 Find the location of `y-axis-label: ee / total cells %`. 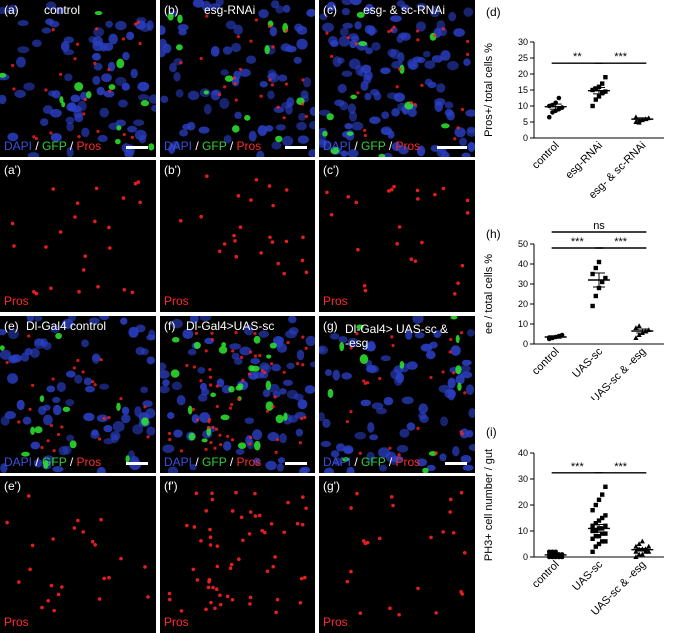

y-axis-label: ee / total cells % is located at coordinates (489, 294).